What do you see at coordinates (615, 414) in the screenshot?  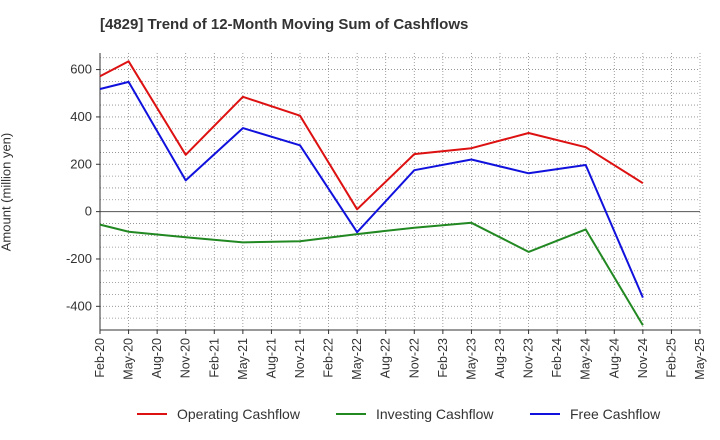 I see `legend-label-free: Free Cashflow` at bounding box center [615, 414].